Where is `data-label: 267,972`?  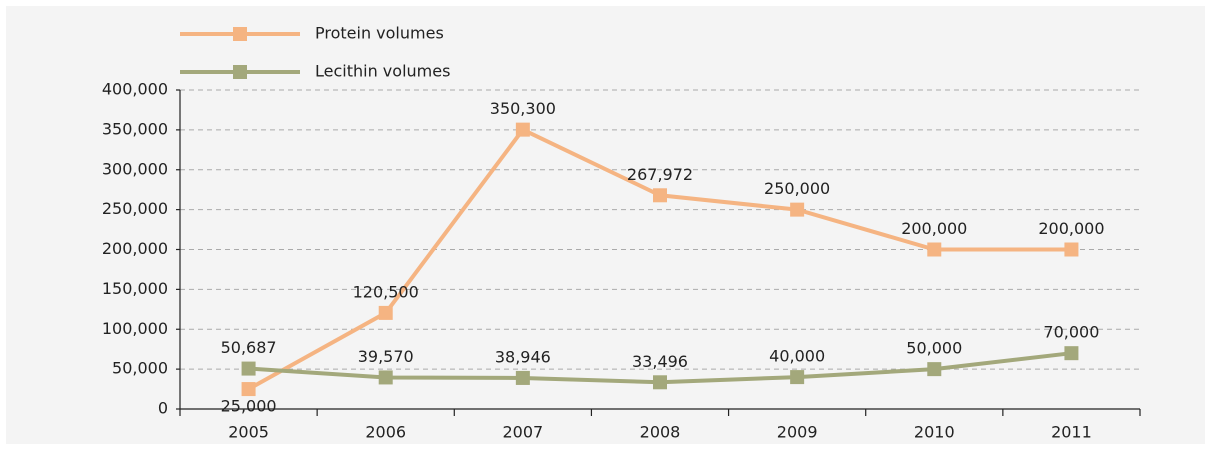 data-label: 267,972 is located at coordinates (660, 174).